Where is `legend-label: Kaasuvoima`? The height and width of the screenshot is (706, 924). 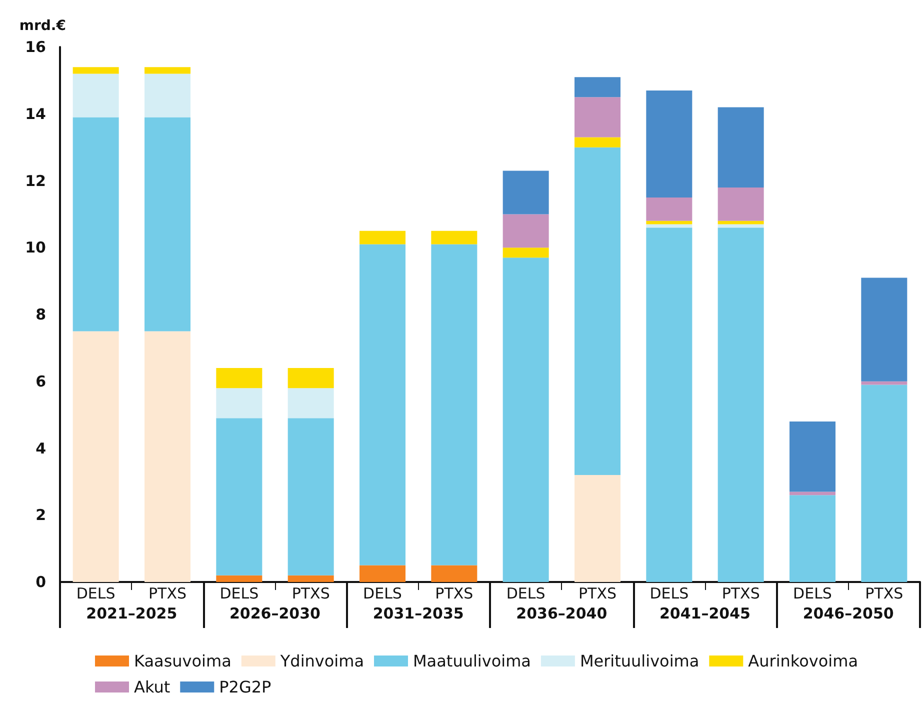 legend-label: Kaasuvoima is located at coordinates (183, 661).